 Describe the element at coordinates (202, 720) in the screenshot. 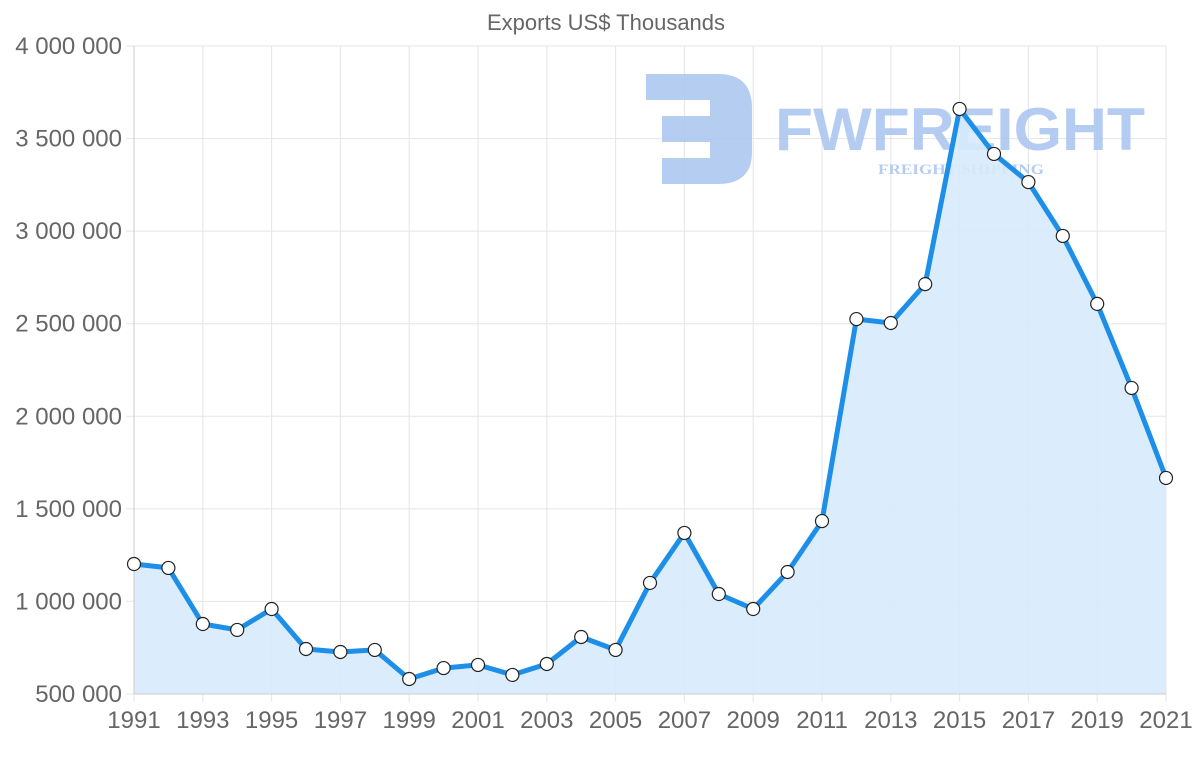

I see `x-tick-label: 1993` at that location.